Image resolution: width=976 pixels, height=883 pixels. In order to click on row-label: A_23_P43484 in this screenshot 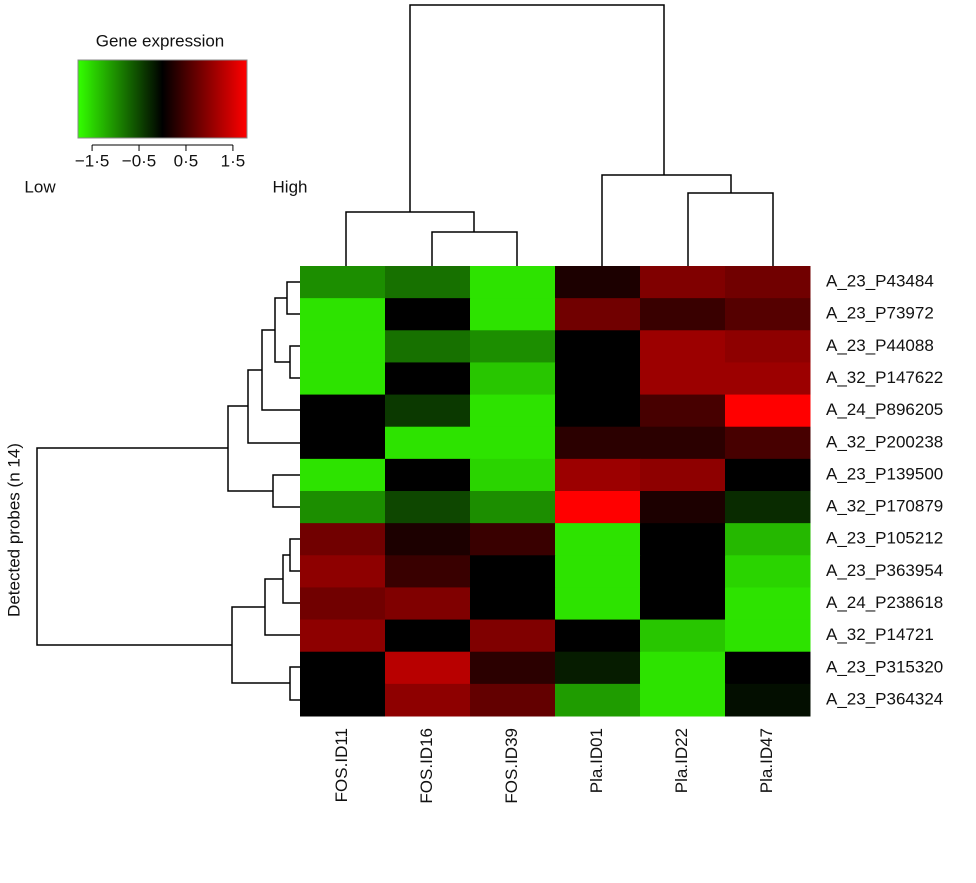, I will do `click(880, 281)`.